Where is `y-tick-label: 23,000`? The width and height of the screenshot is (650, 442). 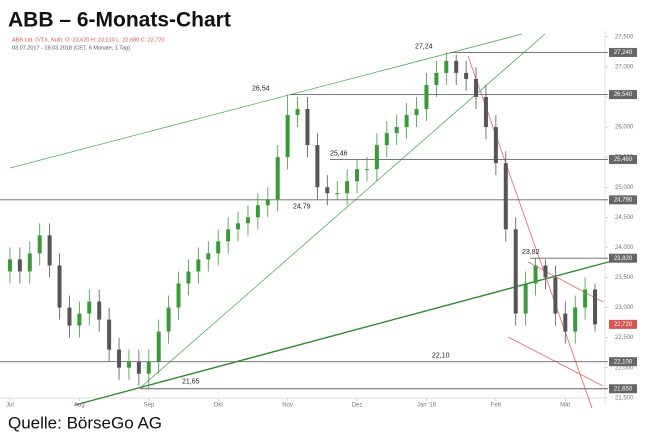 y-tick-label: 23,000 is located at coordinates (624, 308).